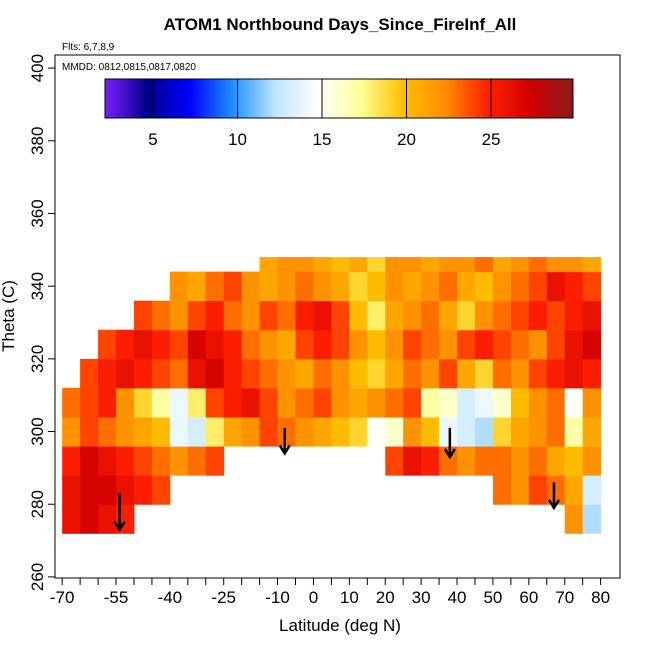  Describe the element at coordinates (223, 597) in the screenshot. I see `x-tick-label: -25` at that location.